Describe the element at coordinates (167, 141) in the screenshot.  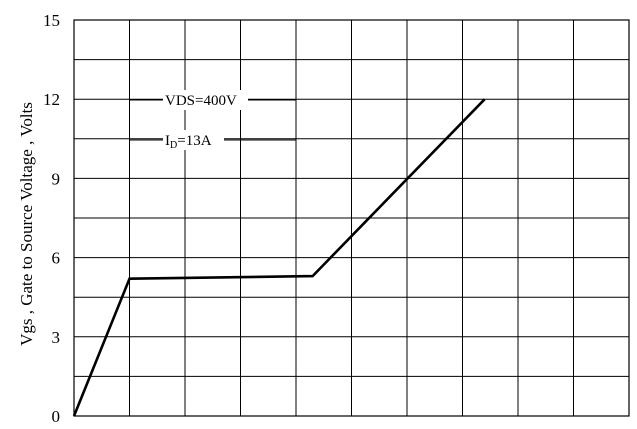
I see `id-annotation-symbol: I` at that location.